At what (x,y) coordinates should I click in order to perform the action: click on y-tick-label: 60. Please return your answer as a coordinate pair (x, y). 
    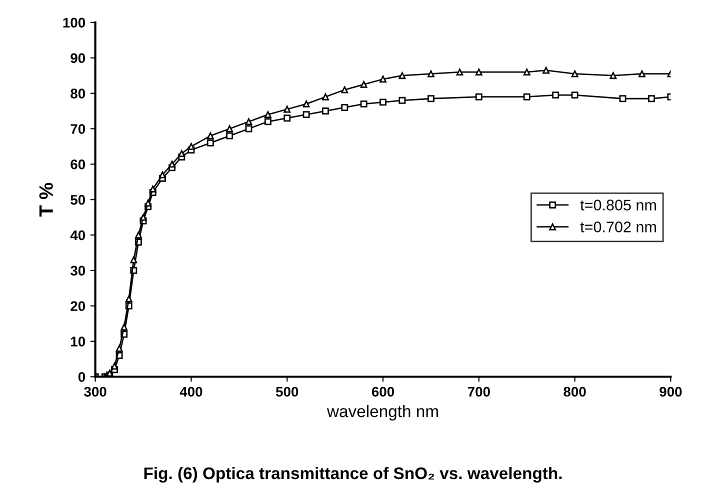
    Looking at the image, I should click on (78, 165).